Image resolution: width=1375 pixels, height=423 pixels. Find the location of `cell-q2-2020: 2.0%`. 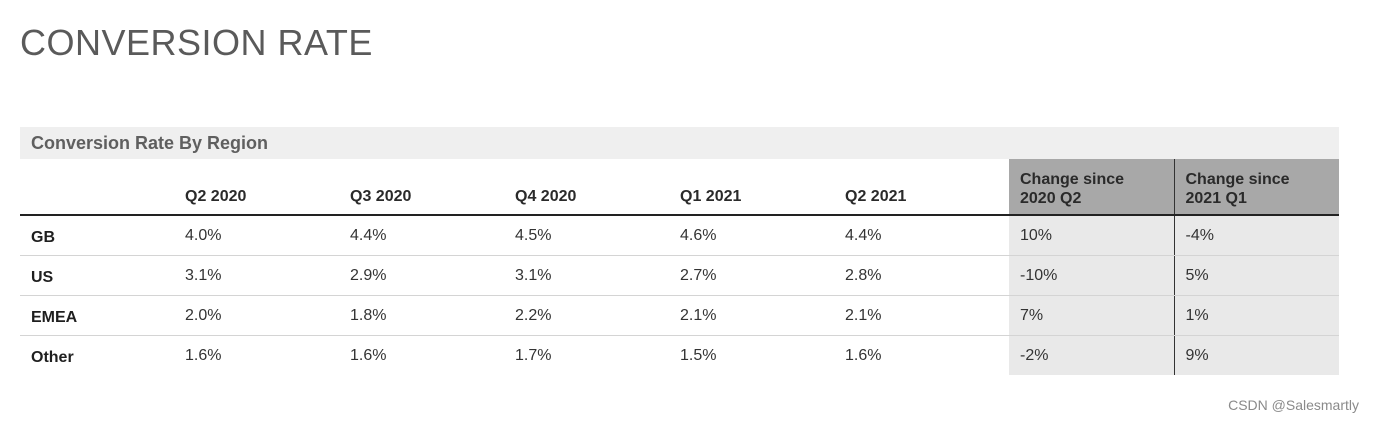

cell-q2-2020: 2.0% is located at coordinates (267, 315).